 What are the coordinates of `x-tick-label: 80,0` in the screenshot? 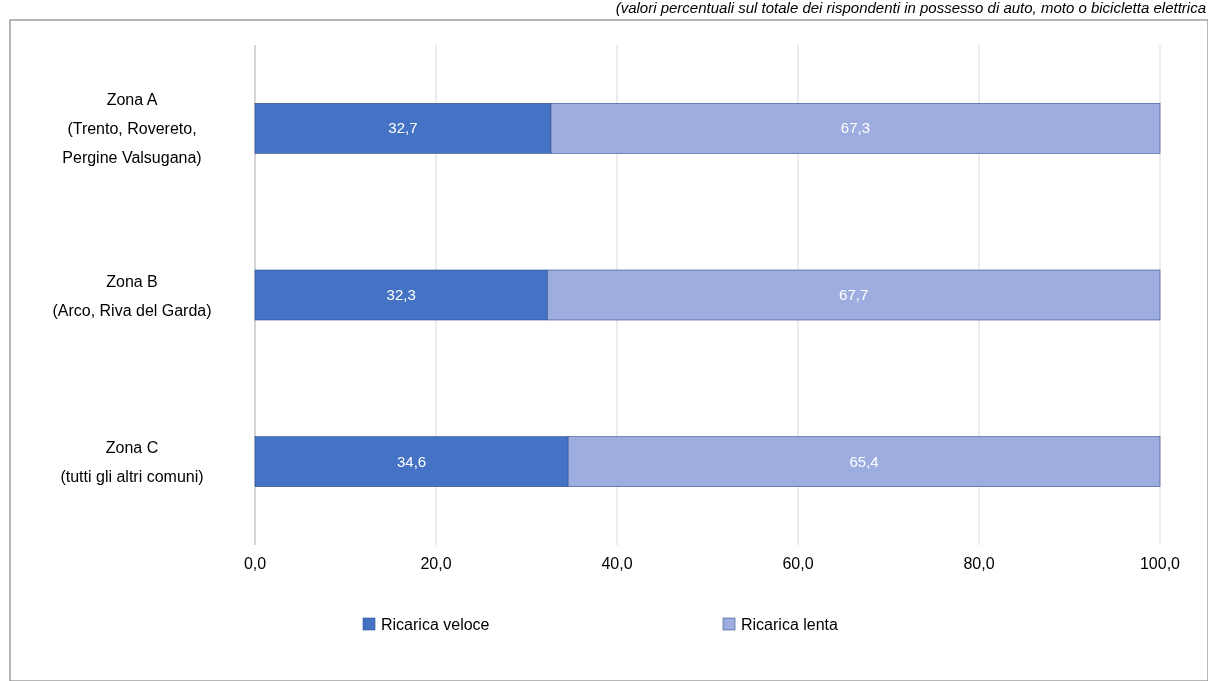 It's located at (979, 563).